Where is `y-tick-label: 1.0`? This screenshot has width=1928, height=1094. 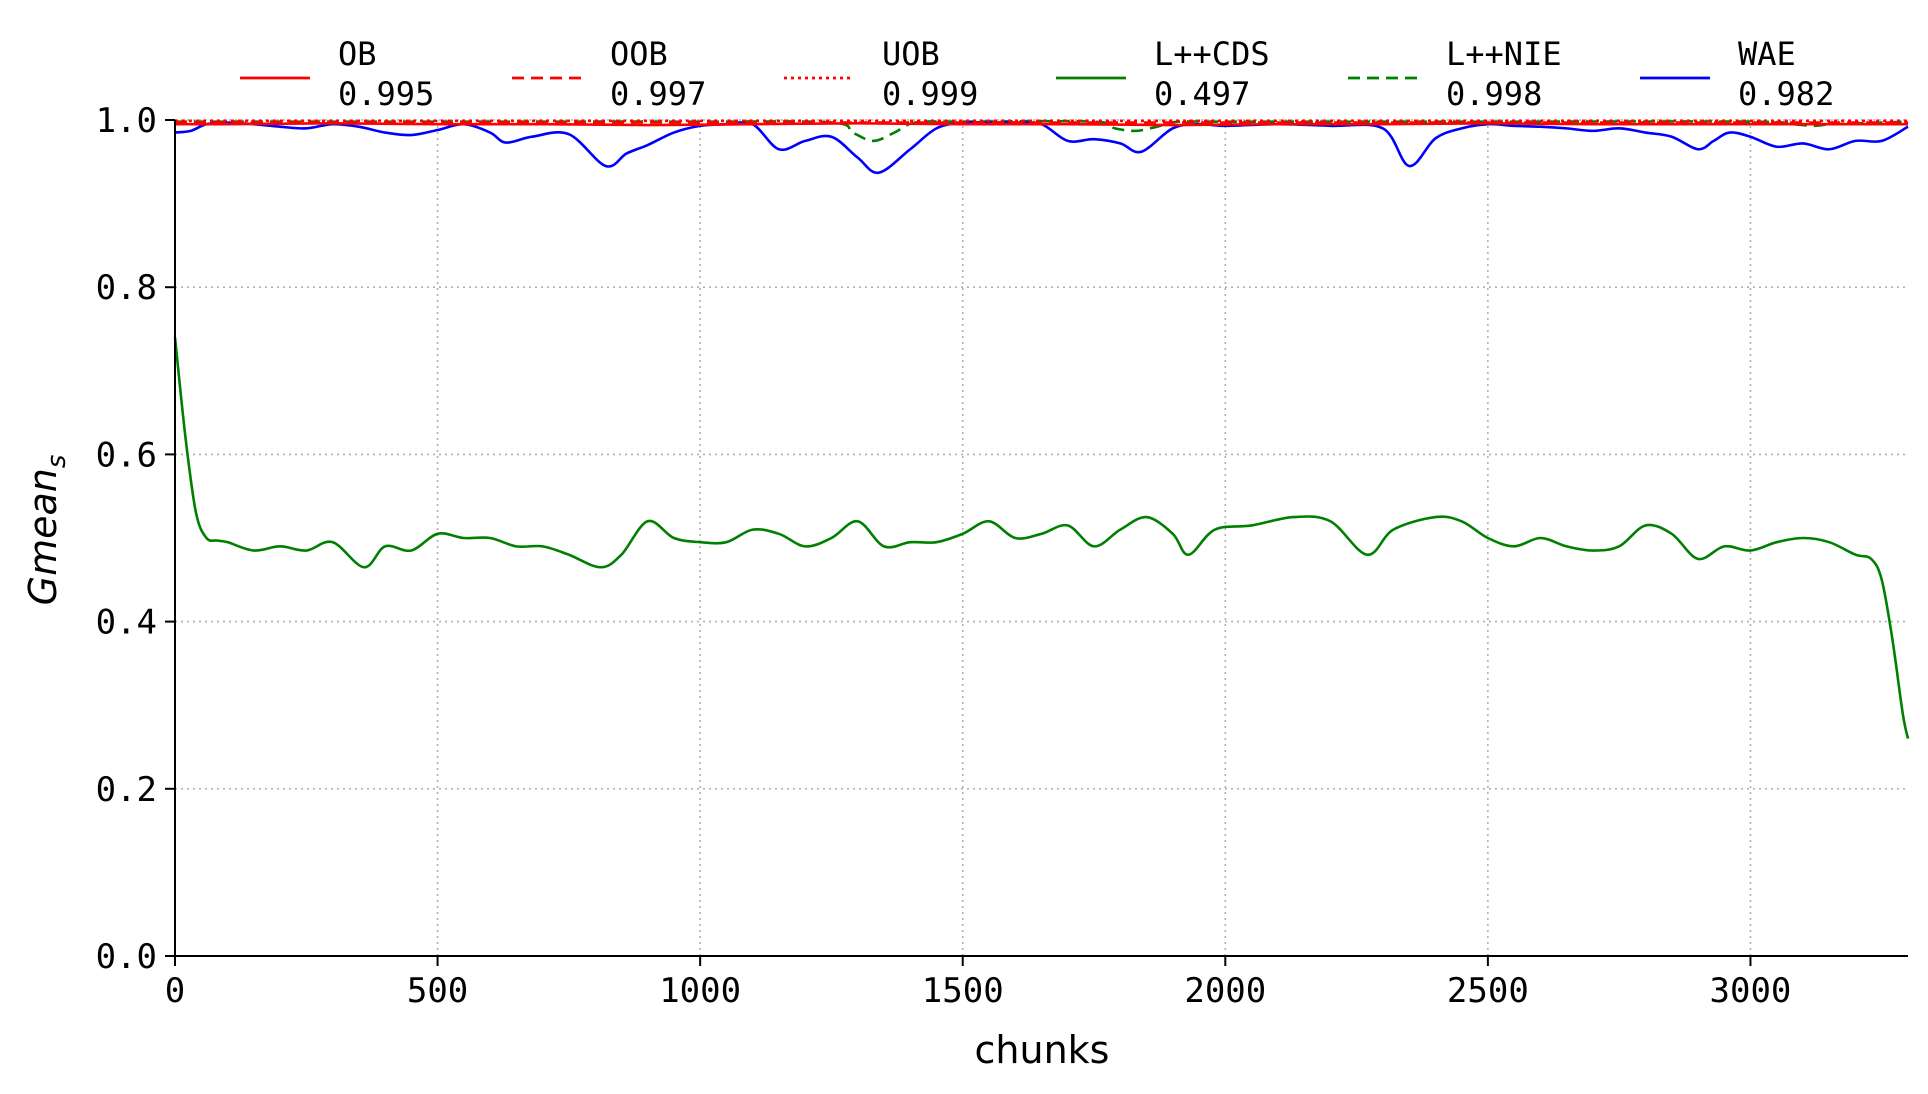 y-tick-label: 1.0 is located at coordinates (126, 121).